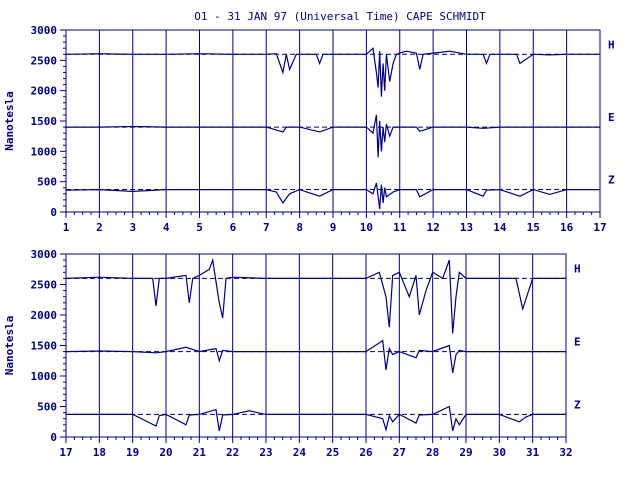 The height and width of the screenshot is (480, 640). What do you see at coordinates (165, 452) in the screenshot?
I see `x-tick-label: 20` at bounding box center [165, 452].